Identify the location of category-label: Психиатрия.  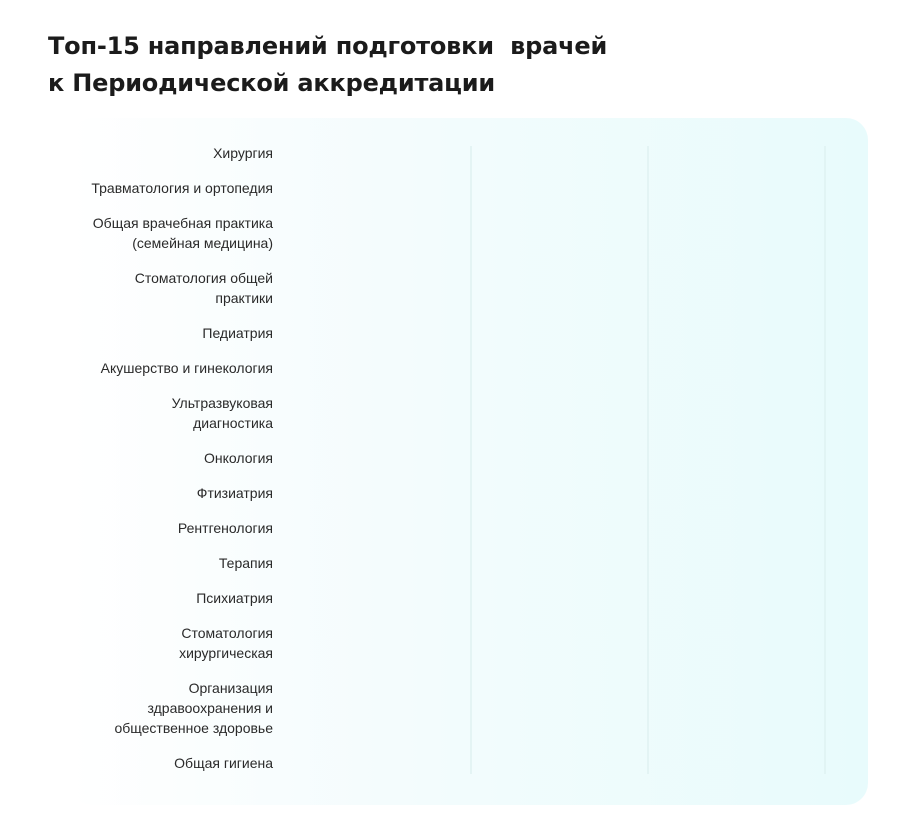
(234, 598).